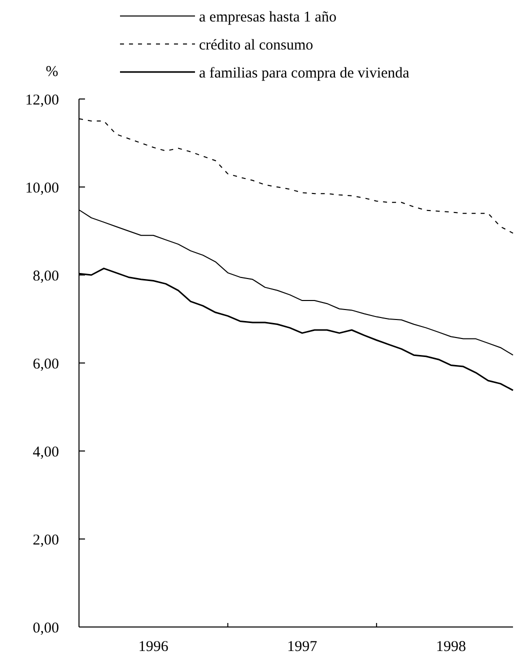  What do you see at coordinates (256, 45) in the screenshot?
I see `legend-label: crédito al consumo` at bounding box center [256, 45].